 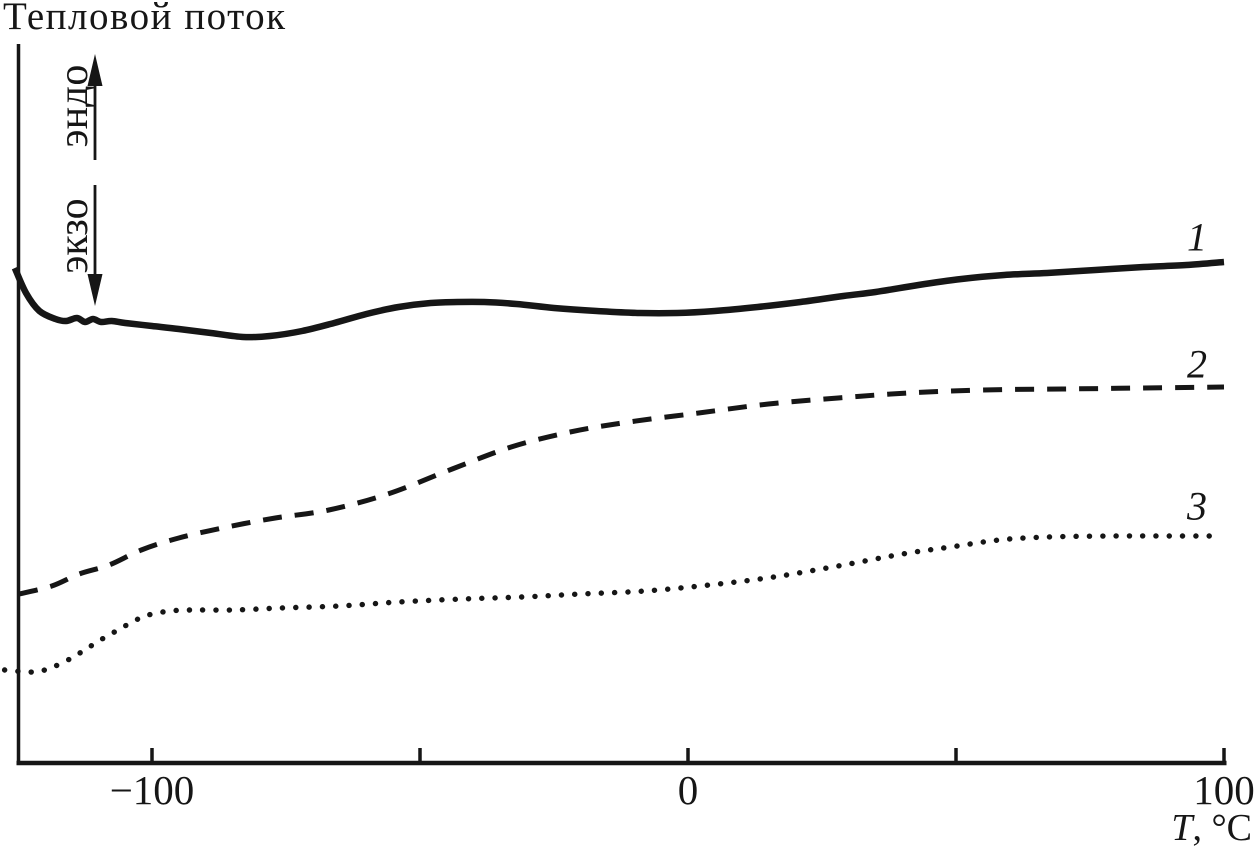 I want to click on x-tick-label: 0, so click(x=688, y=790).